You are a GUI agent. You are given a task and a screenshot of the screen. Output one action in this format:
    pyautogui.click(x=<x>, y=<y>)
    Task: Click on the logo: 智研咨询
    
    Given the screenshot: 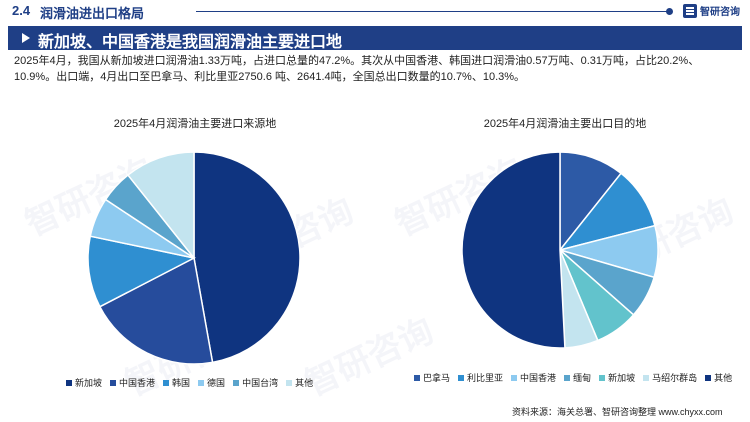 What is the action you would take?
    pyautogui.click(x=711, y=10)
    